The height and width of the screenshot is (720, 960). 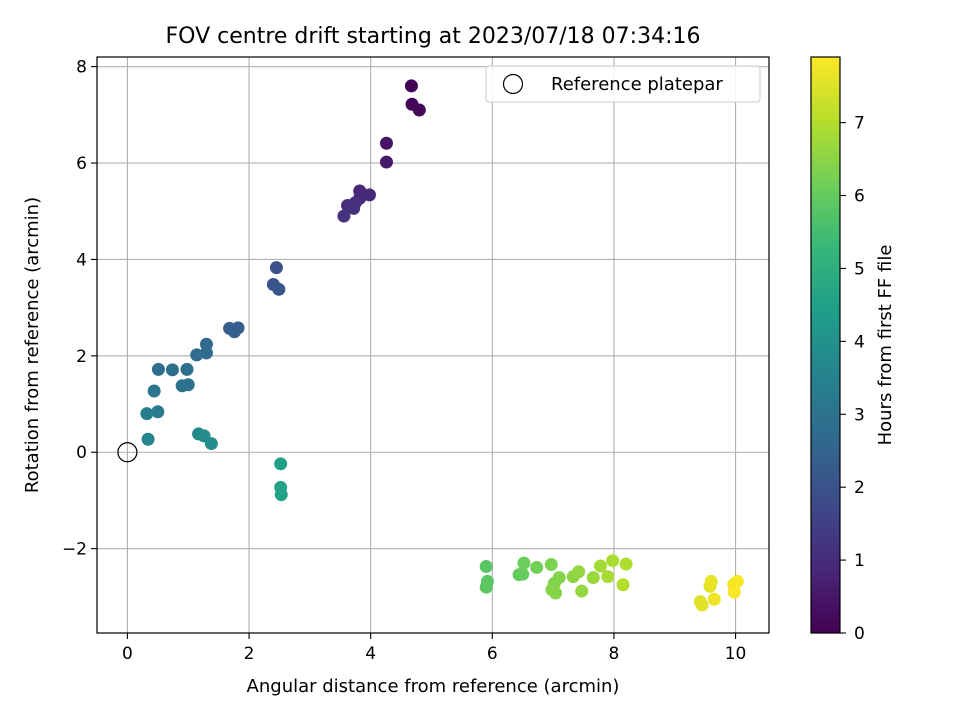 What do you see at coordinates (249, 654) in the screenshot?
I see `x-tick-label: 2` at bounding box center [249, 654].